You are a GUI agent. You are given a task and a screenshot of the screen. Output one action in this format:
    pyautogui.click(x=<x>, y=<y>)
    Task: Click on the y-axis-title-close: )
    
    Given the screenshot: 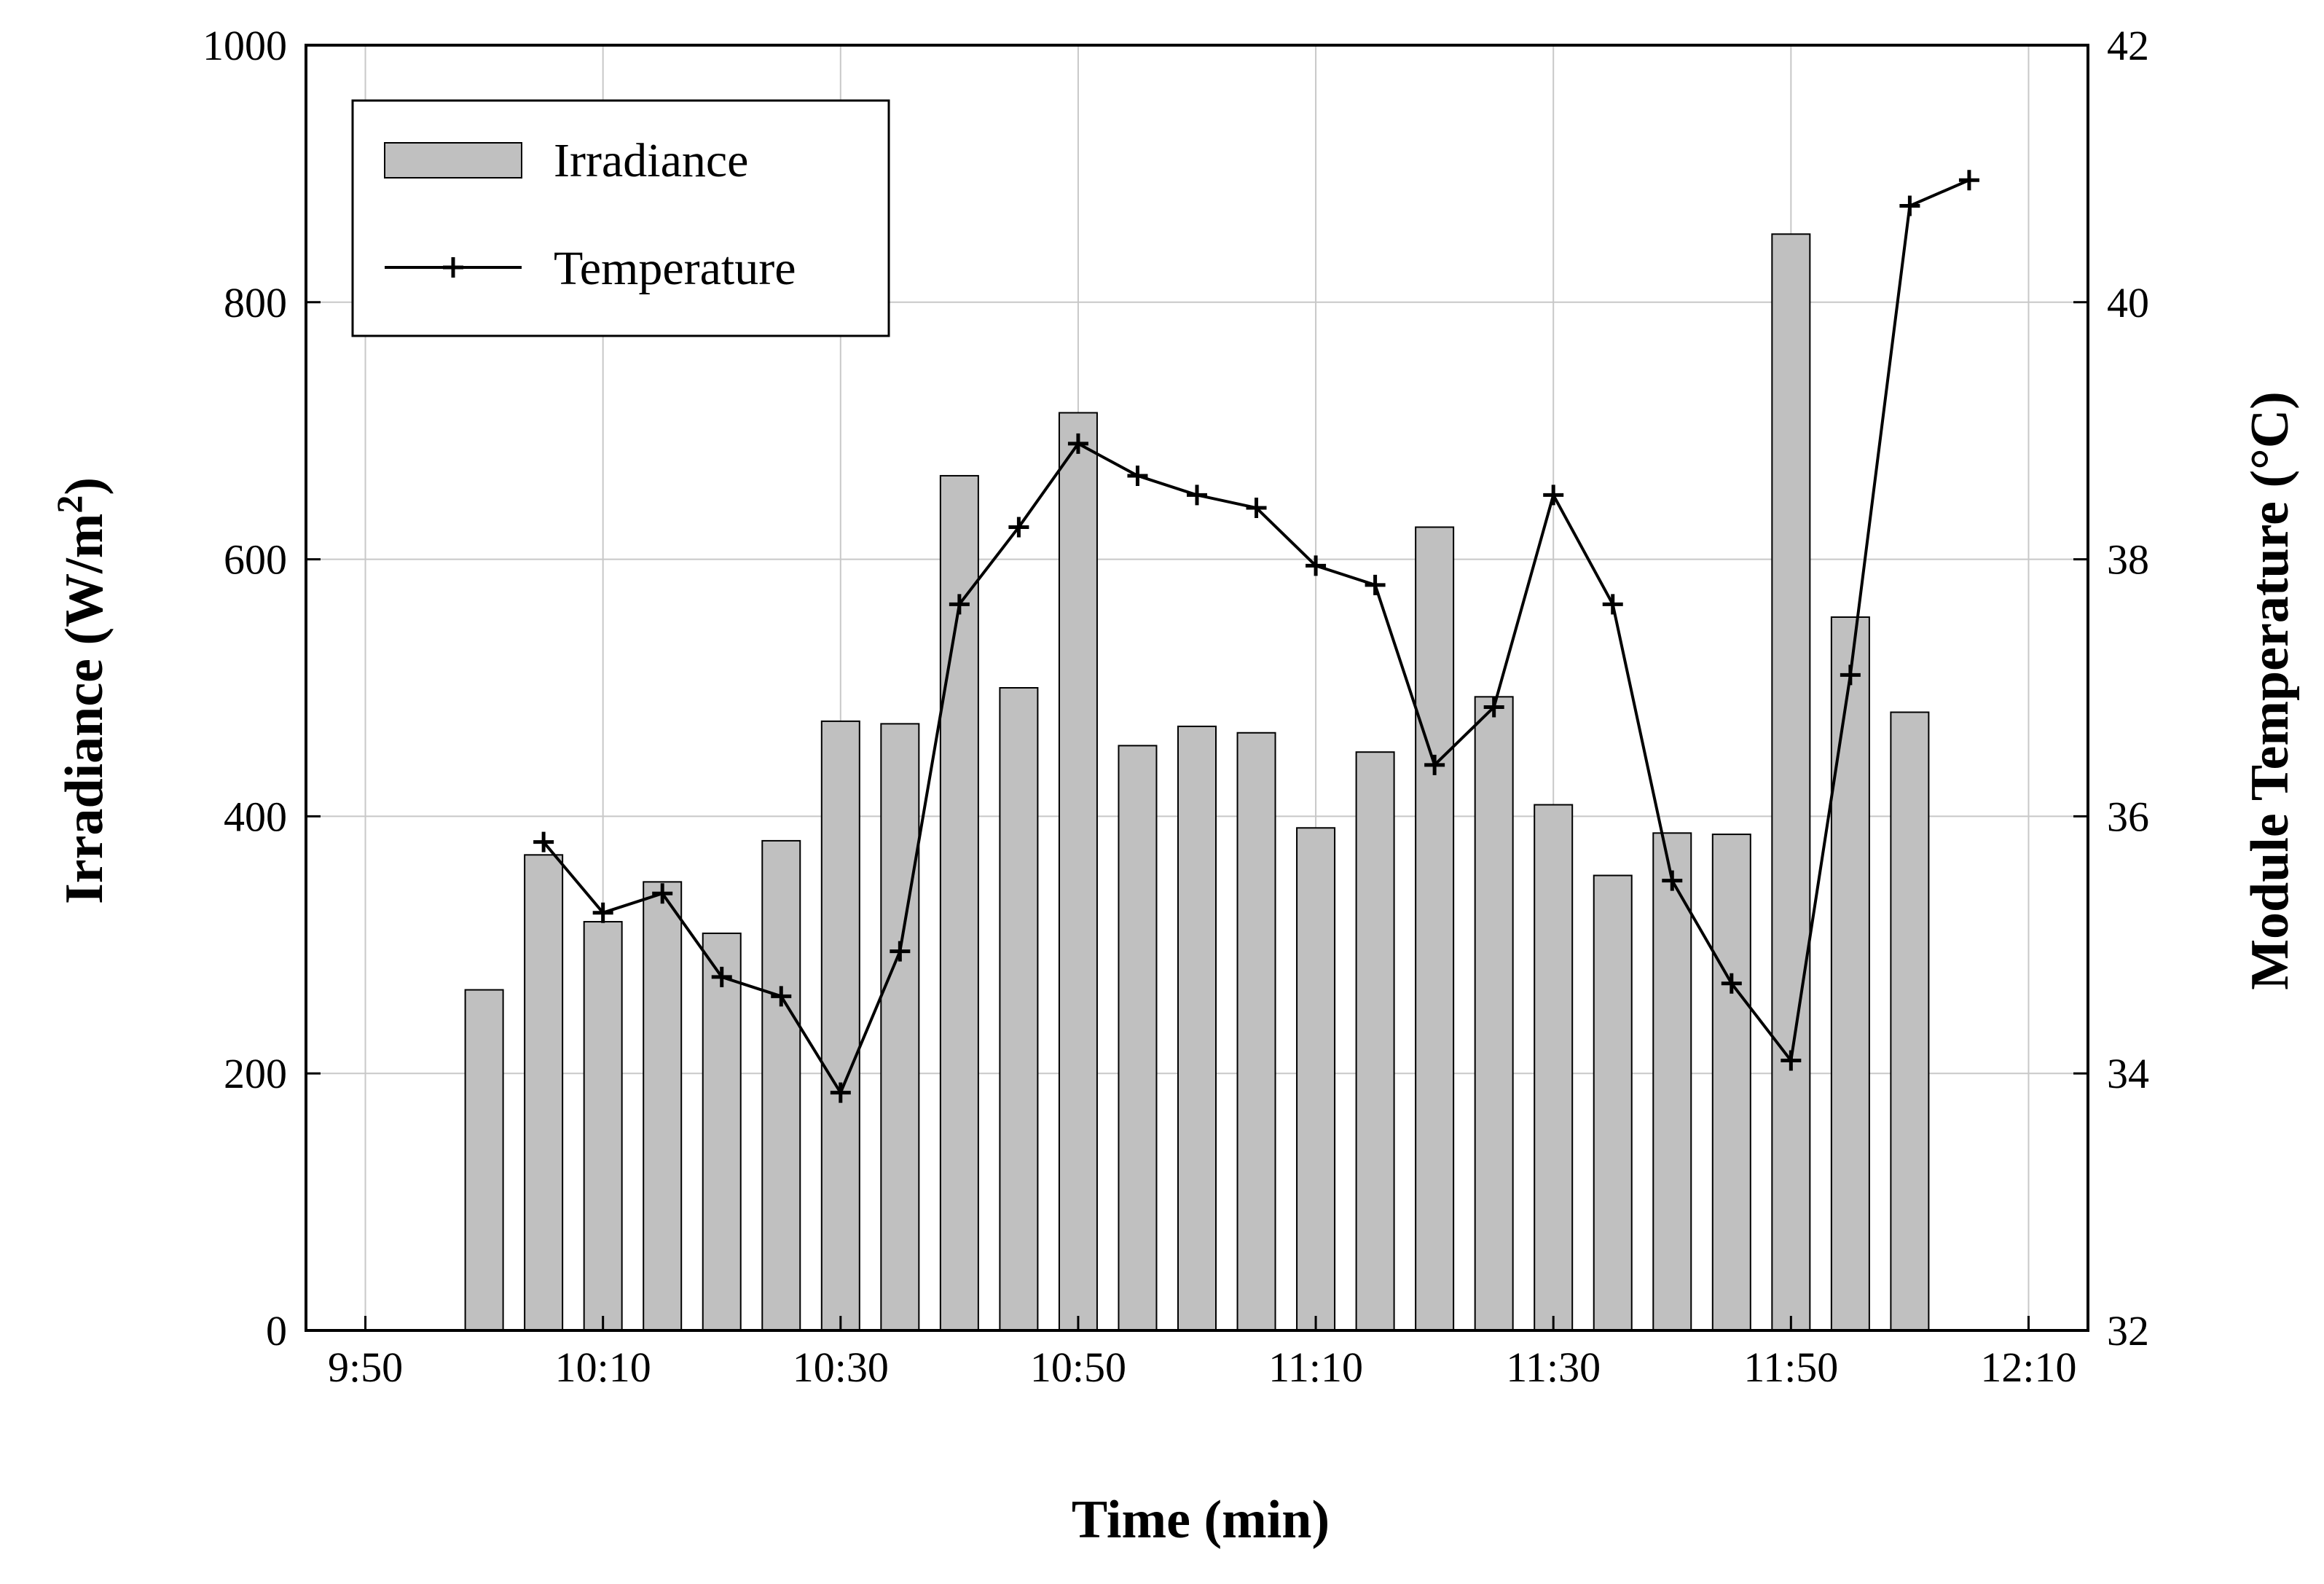 What is the action you would take?
    pyautogui.click(x=84, y=486)
    